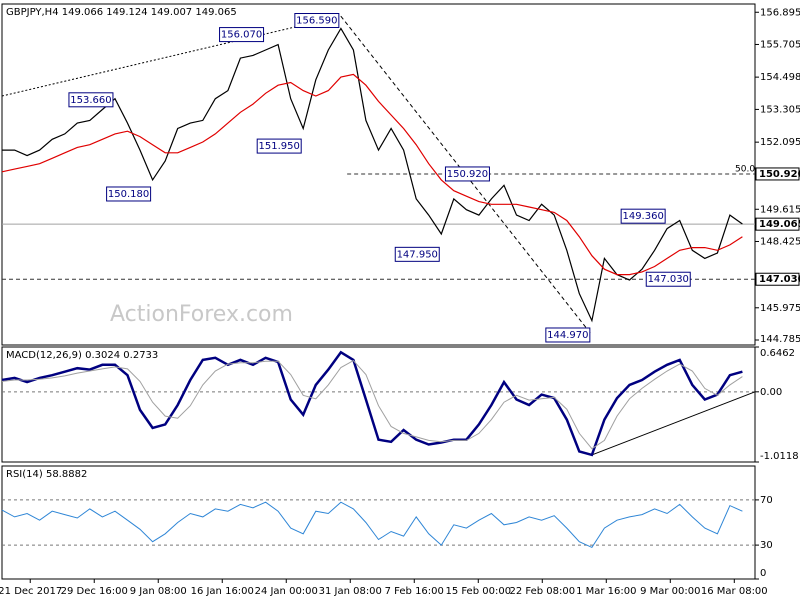  Describe the element at coordinates (780, 142) in the screenshot. I see `y-tick-label: 152.095` at that location.